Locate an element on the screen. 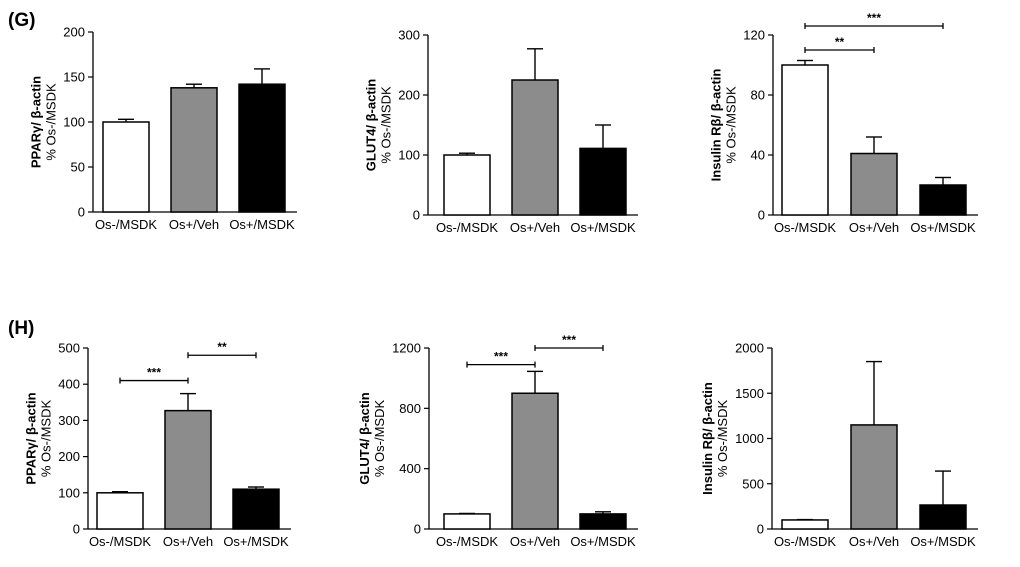 The width and height of the screenshot is (1020, 567). y-tick-label: 120 is located at coordinates (754, 35).